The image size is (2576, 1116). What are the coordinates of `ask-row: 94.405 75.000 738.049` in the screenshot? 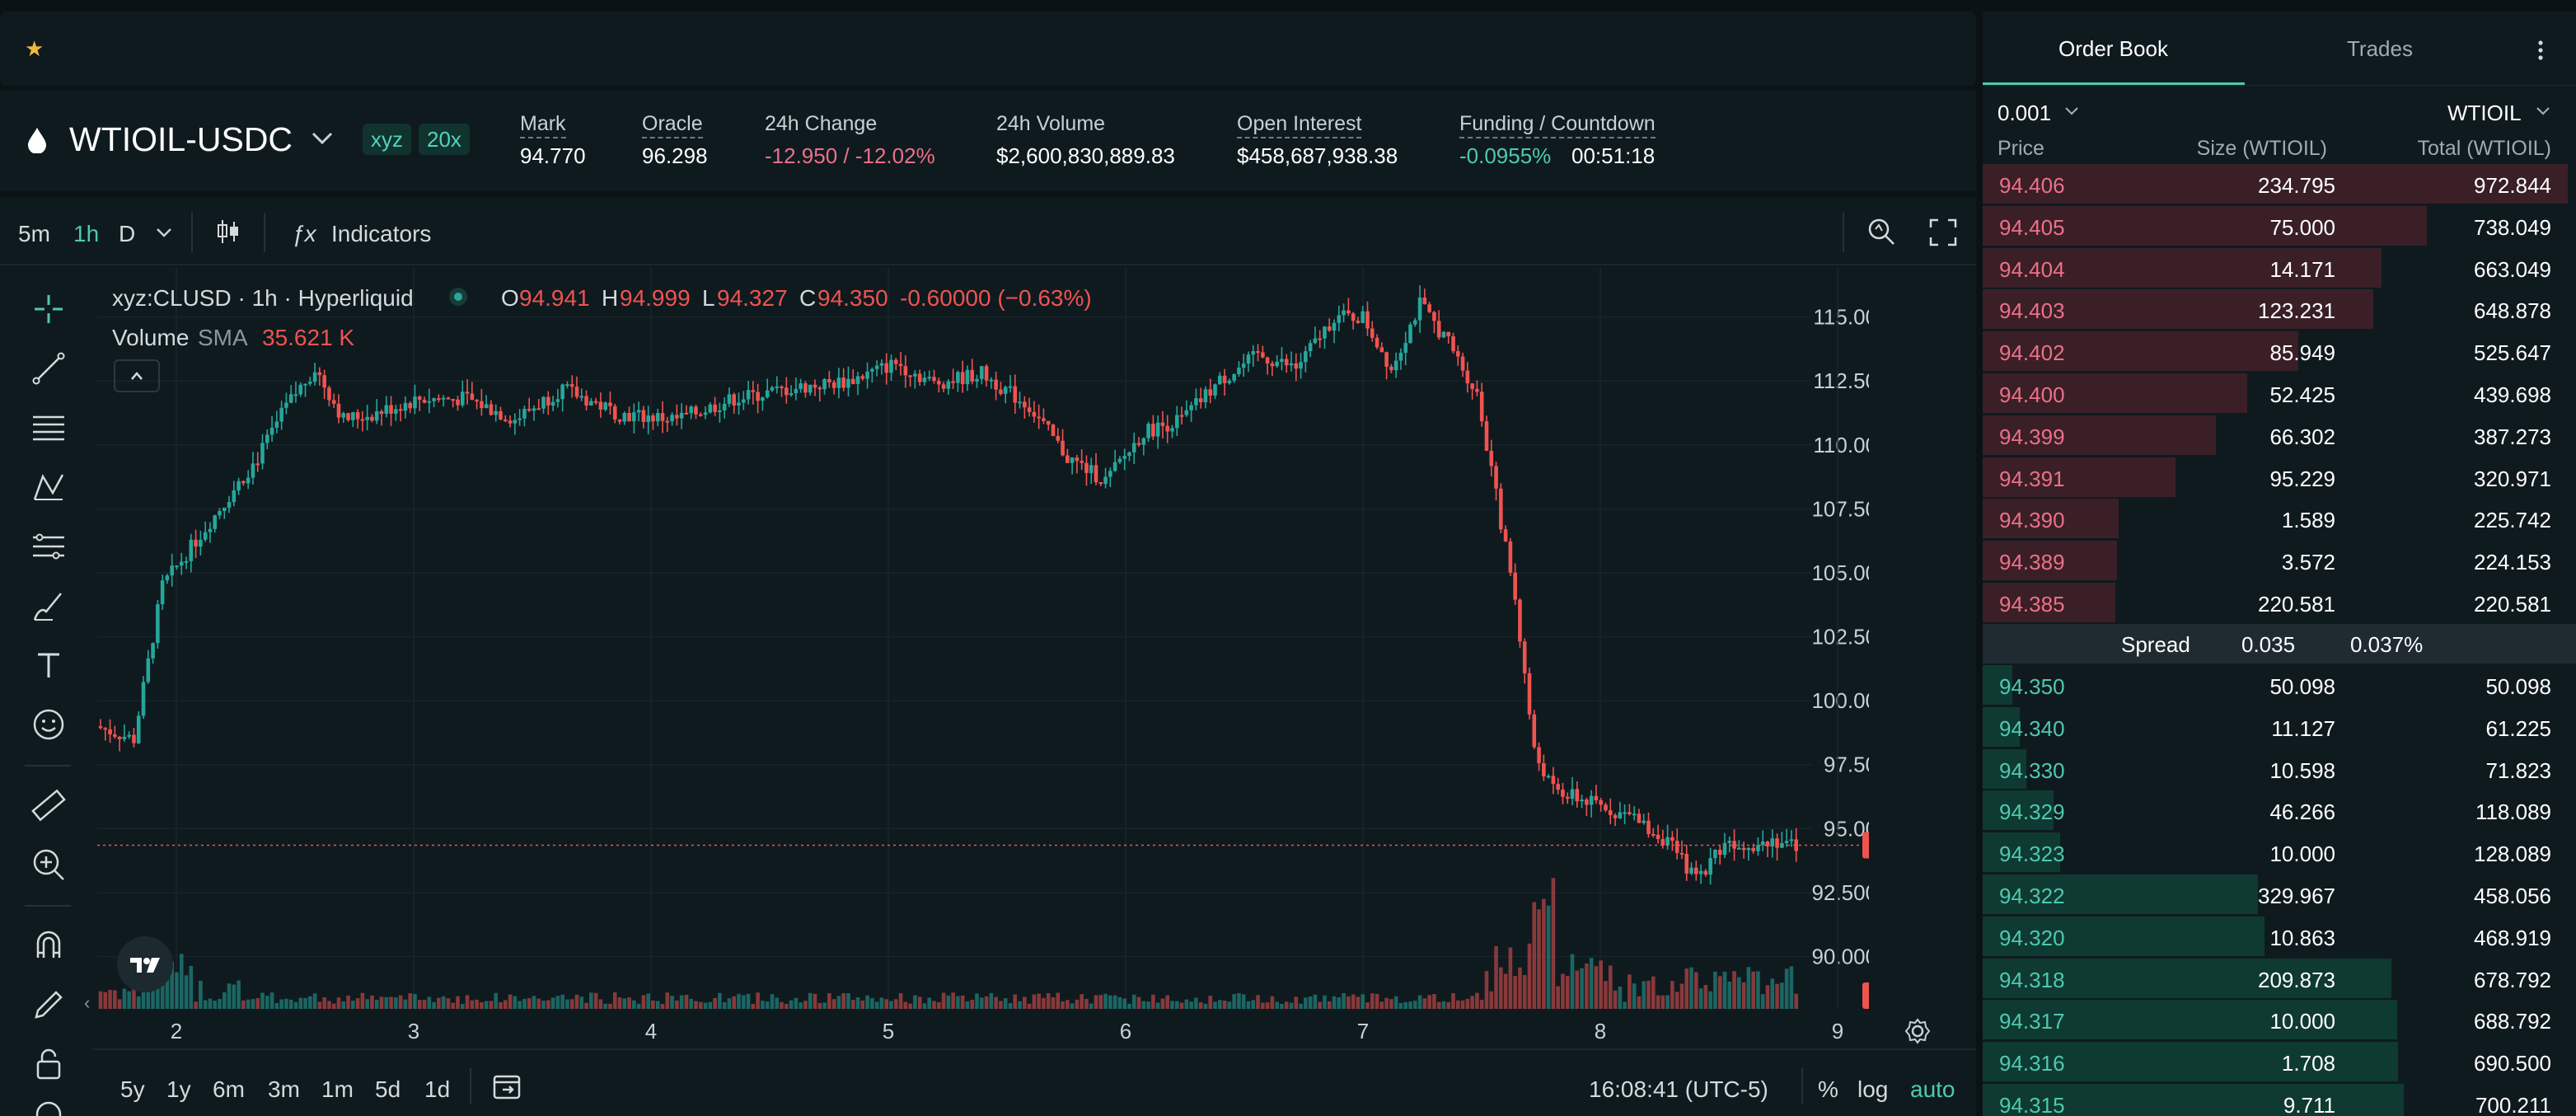 It's located at (2279, 226).